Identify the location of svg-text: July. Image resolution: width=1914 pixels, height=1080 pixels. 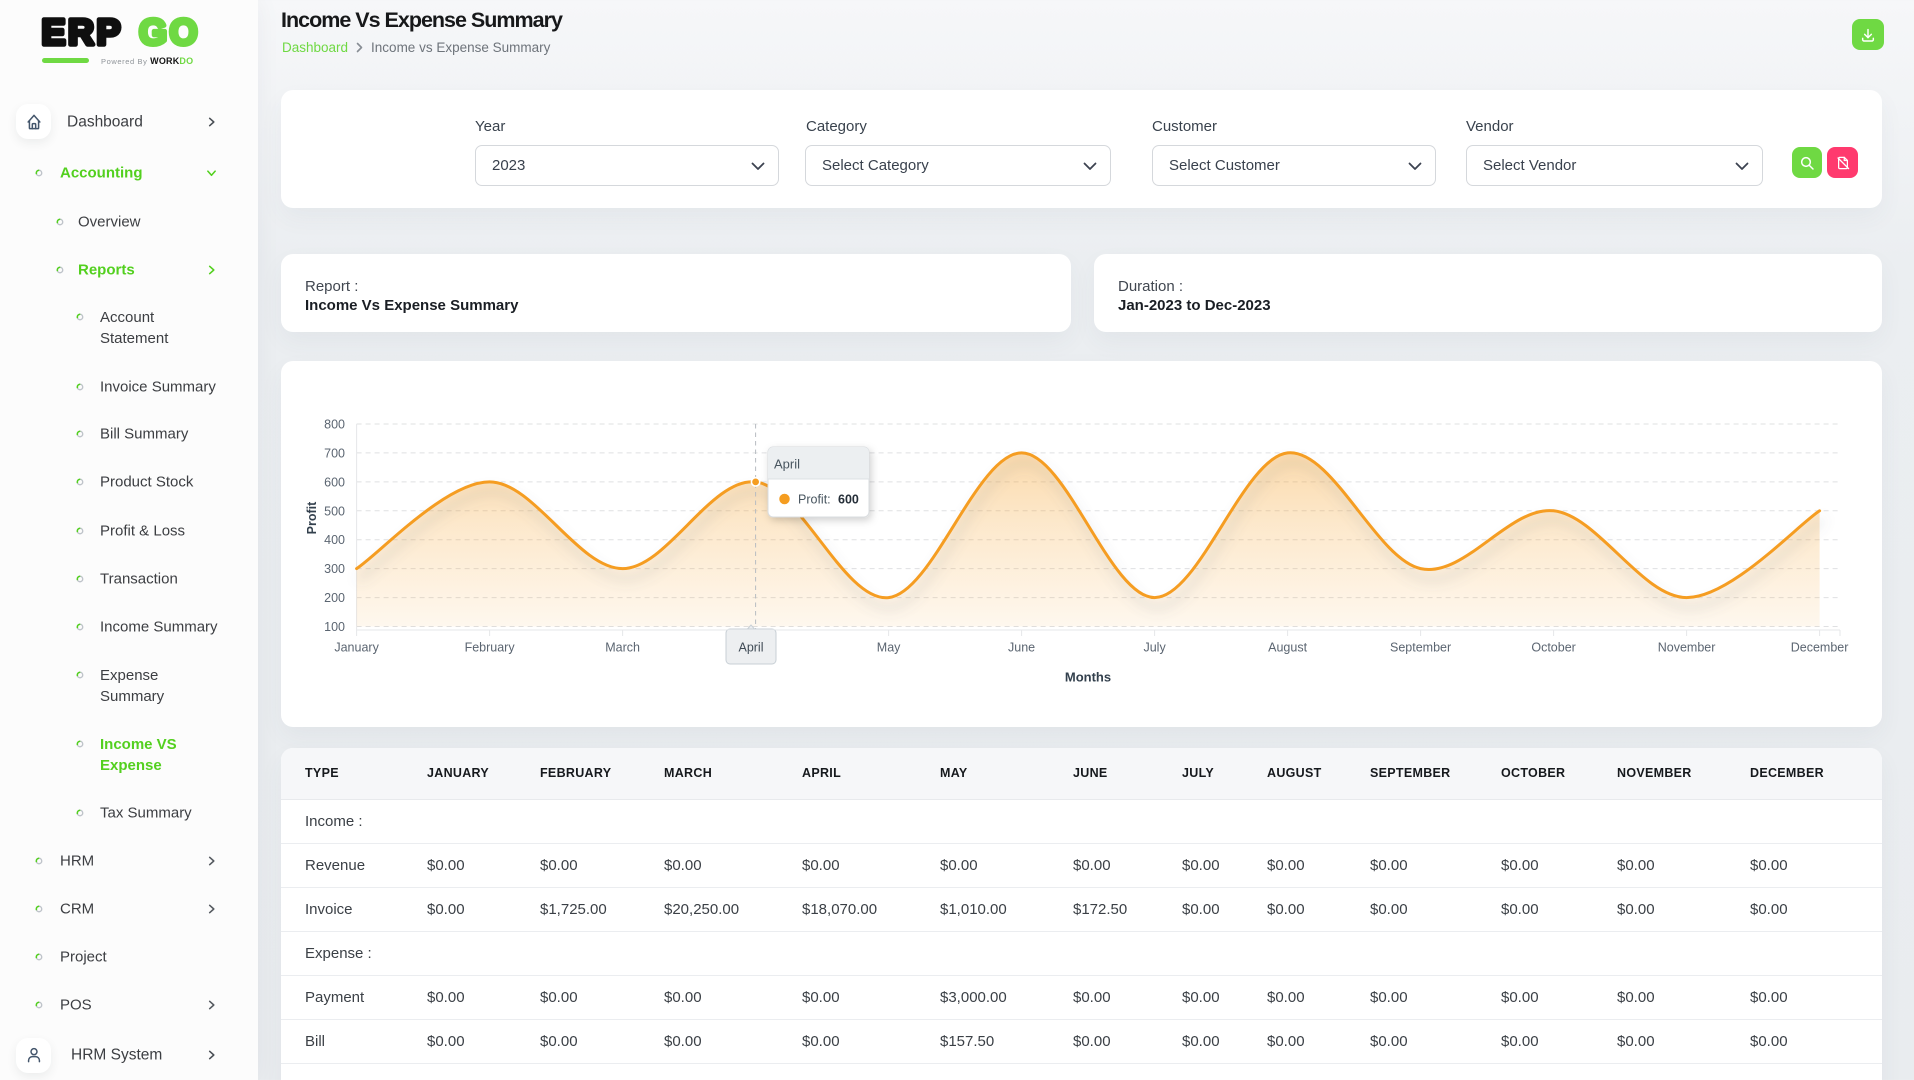
(1154, 648).